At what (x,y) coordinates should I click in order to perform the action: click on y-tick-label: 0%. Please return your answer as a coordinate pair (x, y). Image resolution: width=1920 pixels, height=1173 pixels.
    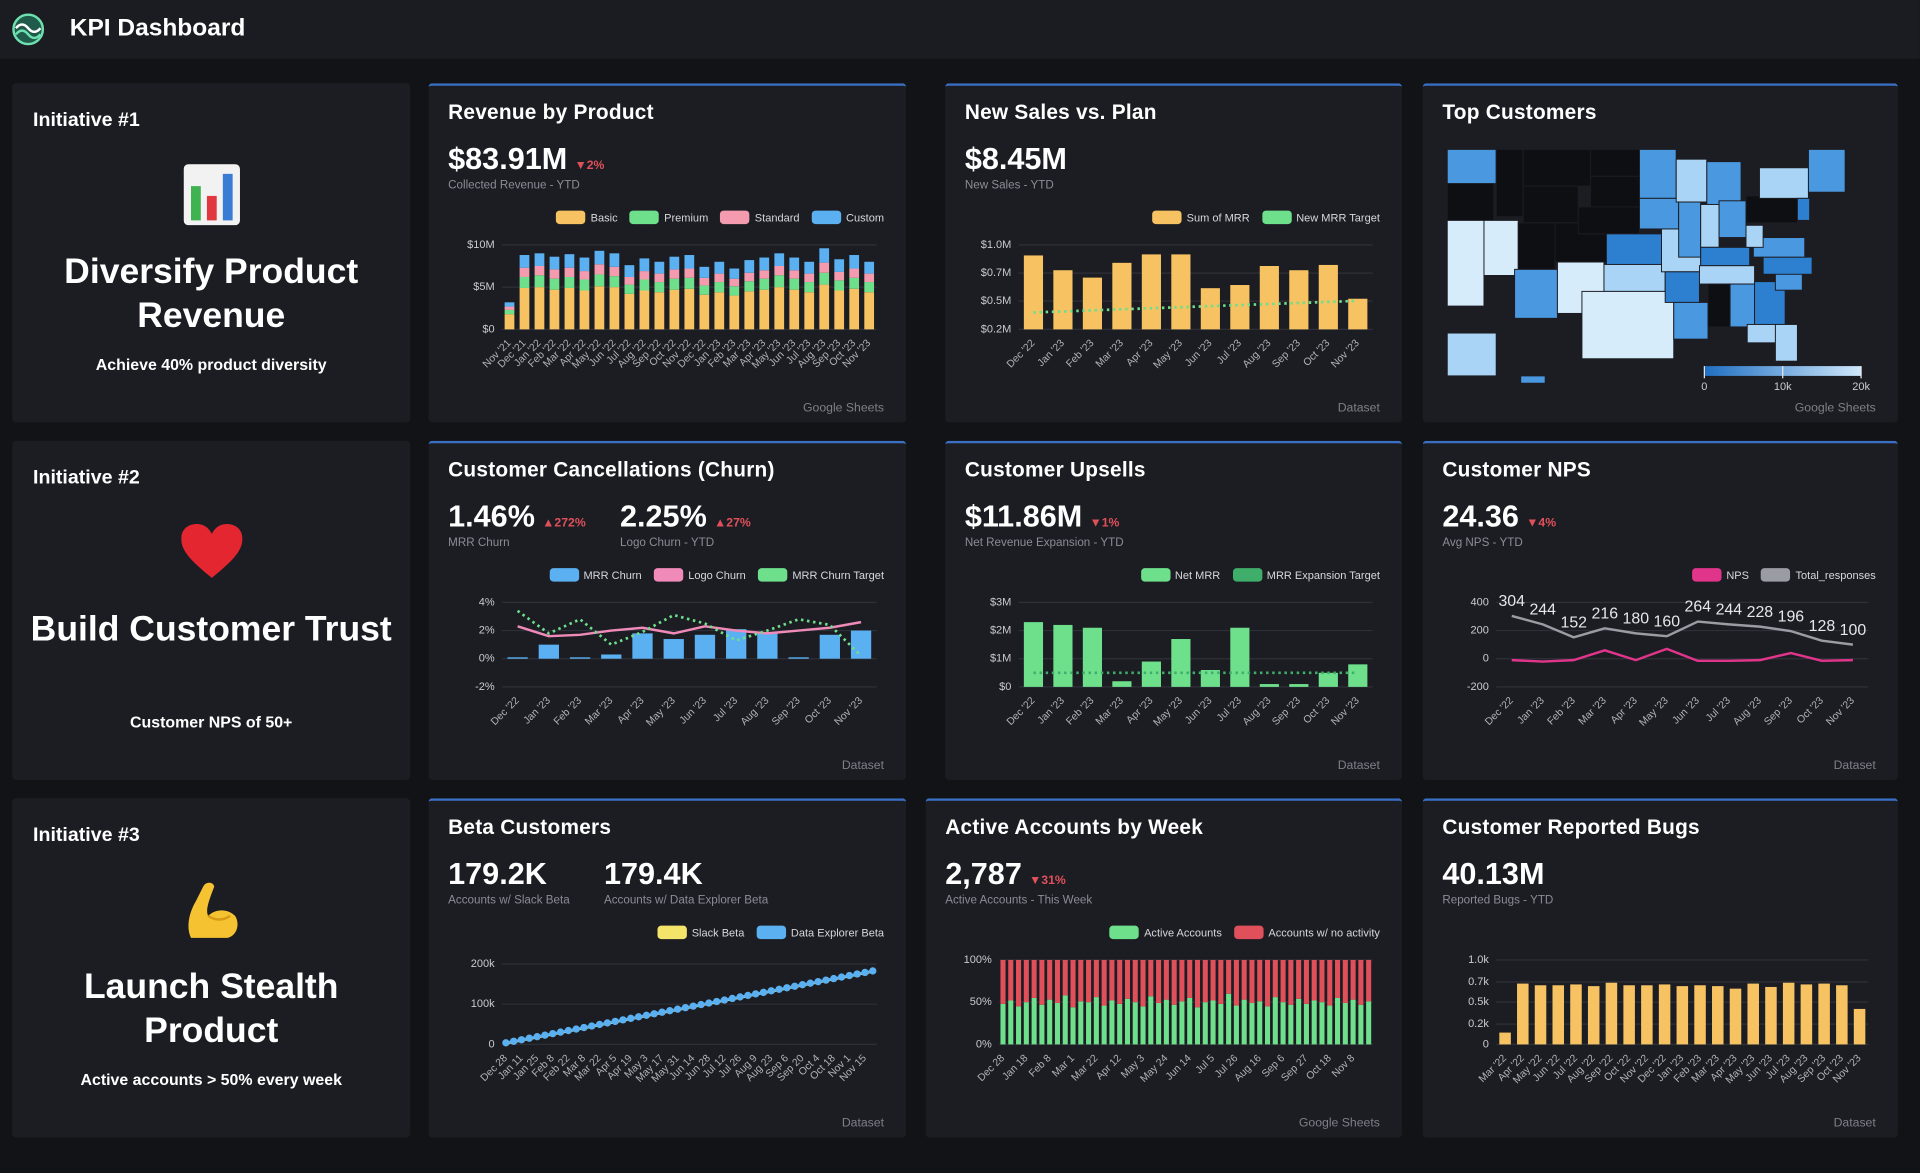
    Looking at the image, I should click on (487, 659).